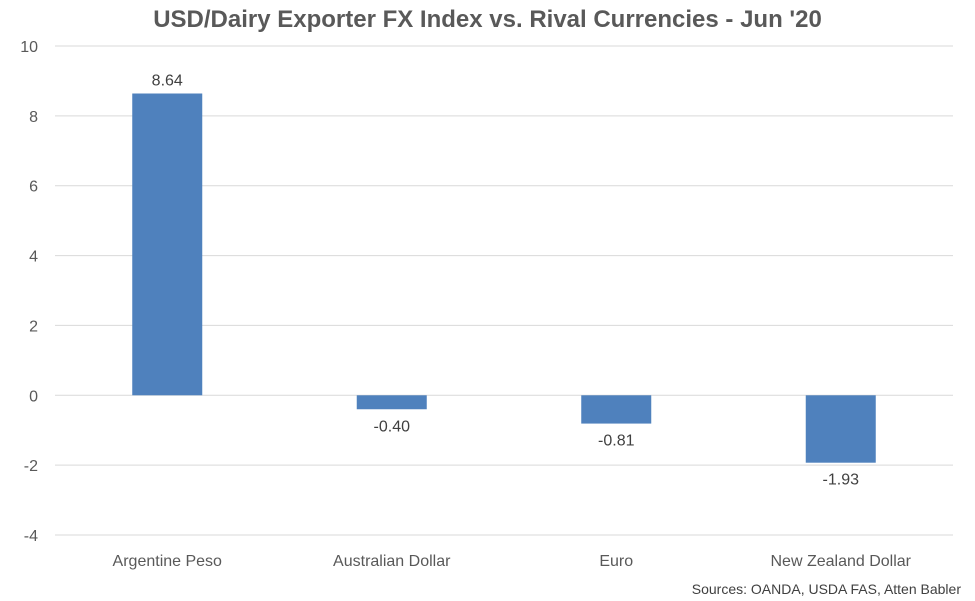 The width and height of the screenshot is (975, 601). I want to click on data-label: -0.40, so click(392, 426).